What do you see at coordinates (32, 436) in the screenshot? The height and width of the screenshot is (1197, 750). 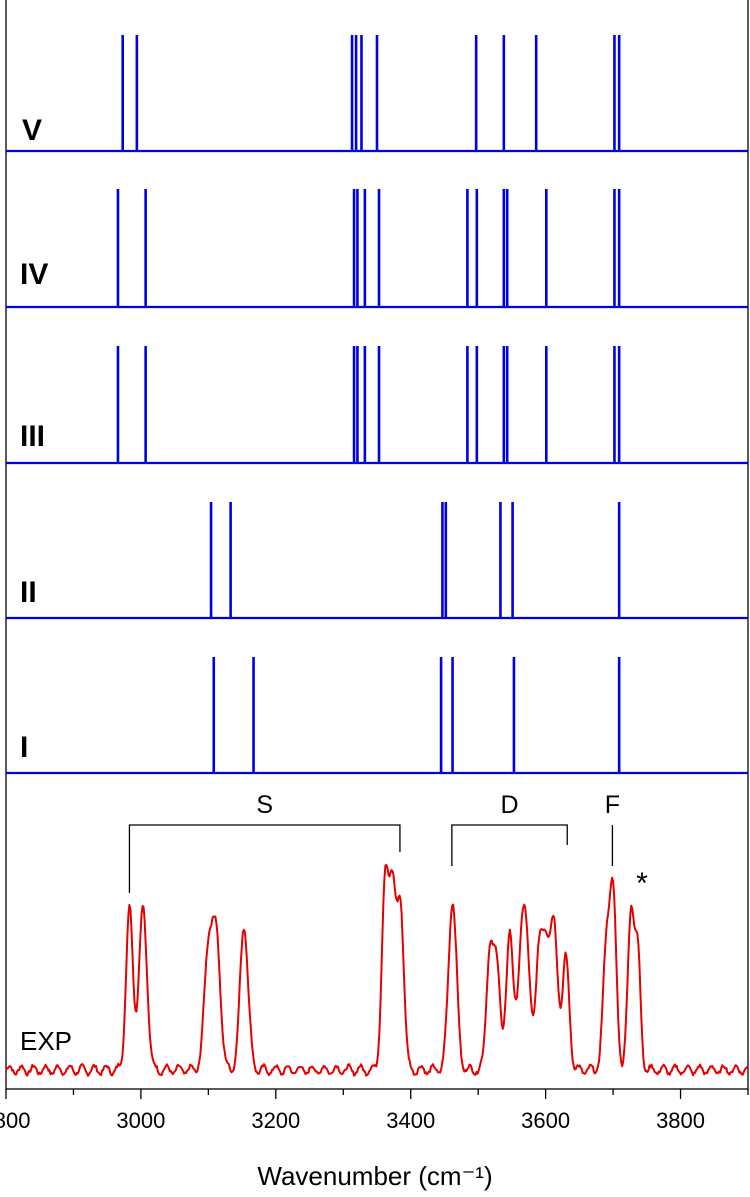 I see `panel-label-iii: III` at bounding box center [32, 436].